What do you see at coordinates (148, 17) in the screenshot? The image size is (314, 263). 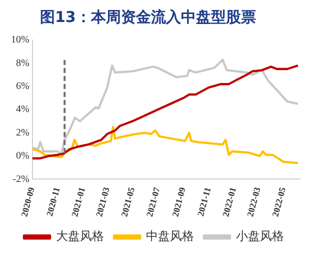 I see `chart-title: 图13：本周资金流入中盘型股票` at bounding box center [148, 17].